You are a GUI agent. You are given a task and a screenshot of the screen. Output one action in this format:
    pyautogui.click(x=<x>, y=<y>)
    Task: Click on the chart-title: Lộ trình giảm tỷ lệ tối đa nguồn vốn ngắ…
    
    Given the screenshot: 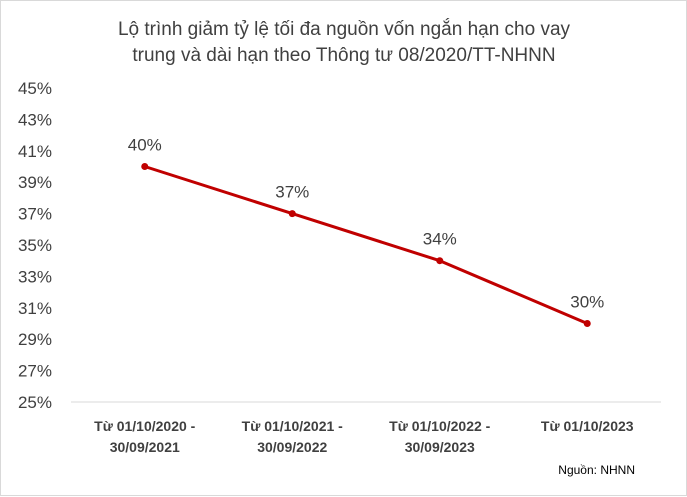 What is the action you would take?
    pyautogui.click(x=344, y=42)
    